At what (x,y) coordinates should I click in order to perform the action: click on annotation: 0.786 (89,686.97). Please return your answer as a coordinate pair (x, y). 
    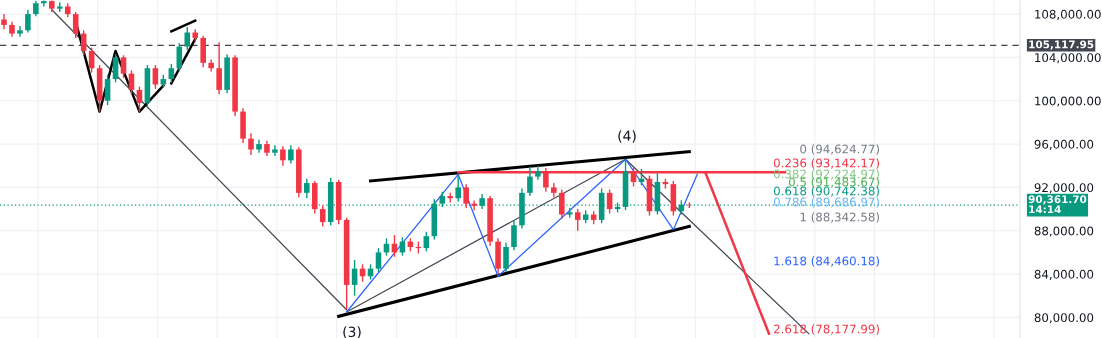
    Looking at the image, I should click on (826, 202).